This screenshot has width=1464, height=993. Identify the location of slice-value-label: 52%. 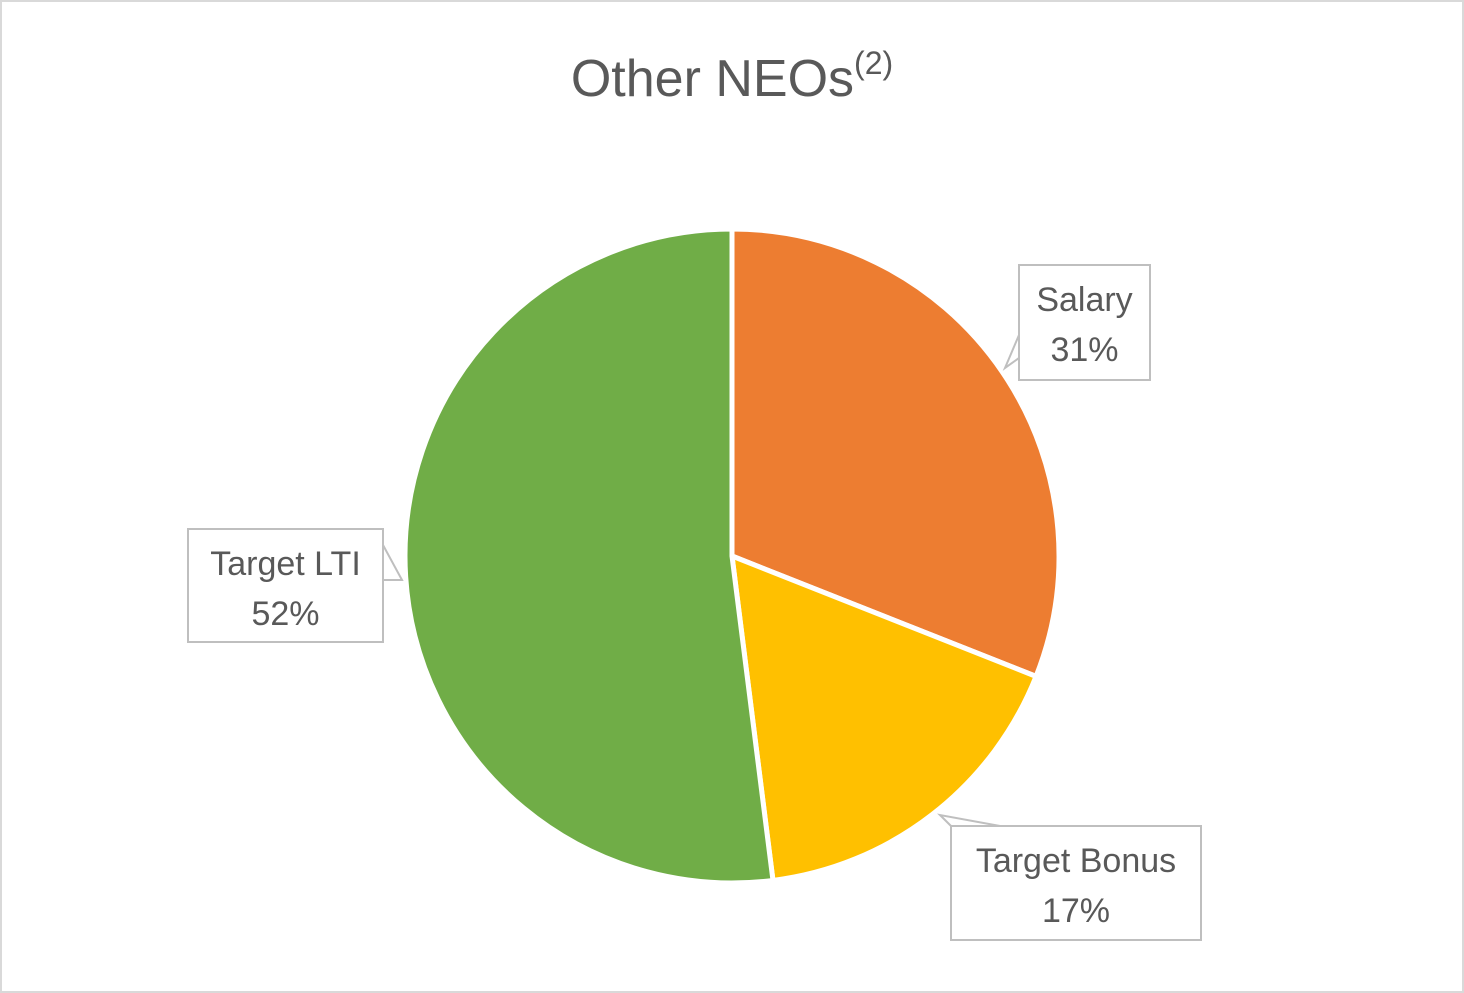
(285, 614).